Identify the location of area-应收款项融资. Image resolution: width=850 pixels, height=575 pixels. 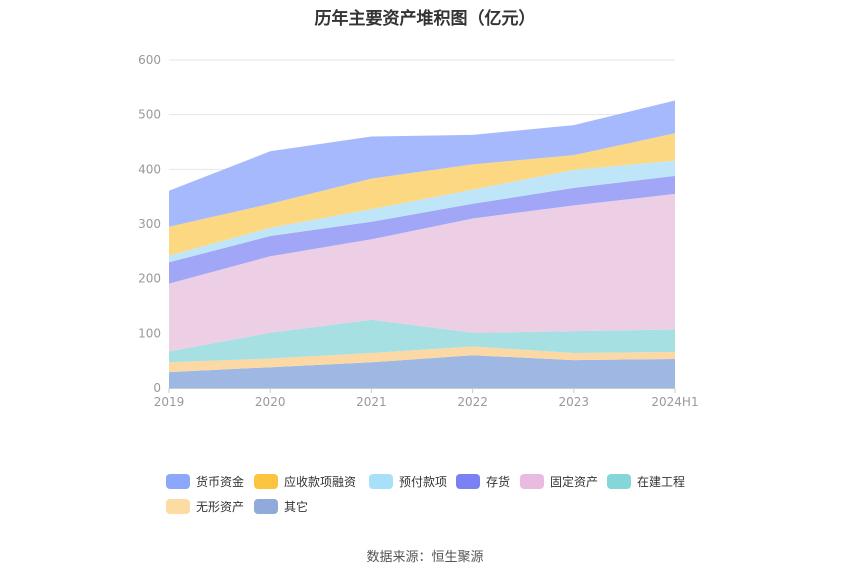
(422, 194).